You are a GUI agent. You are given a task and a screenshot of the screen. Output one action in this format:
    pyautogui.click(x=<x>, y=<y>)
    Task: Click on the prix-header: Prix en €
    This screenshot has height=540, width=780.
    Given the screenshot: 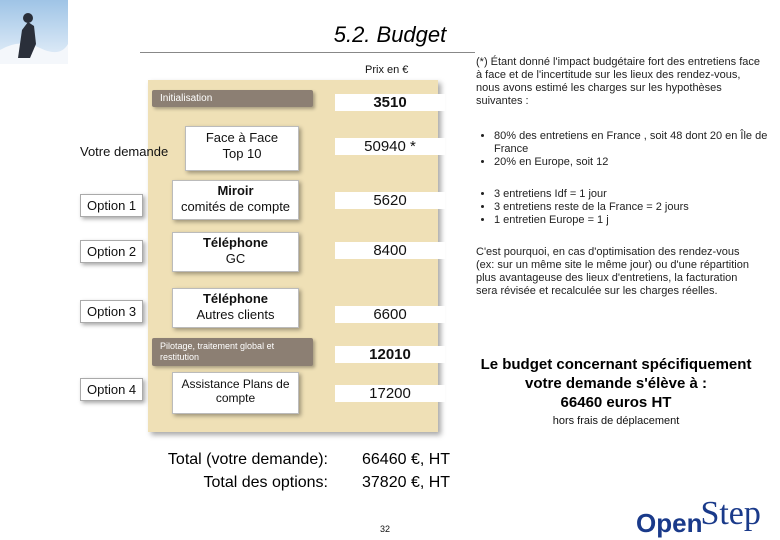 What is the action you would take?
    pyautogui.click(x=387, y=70)
    